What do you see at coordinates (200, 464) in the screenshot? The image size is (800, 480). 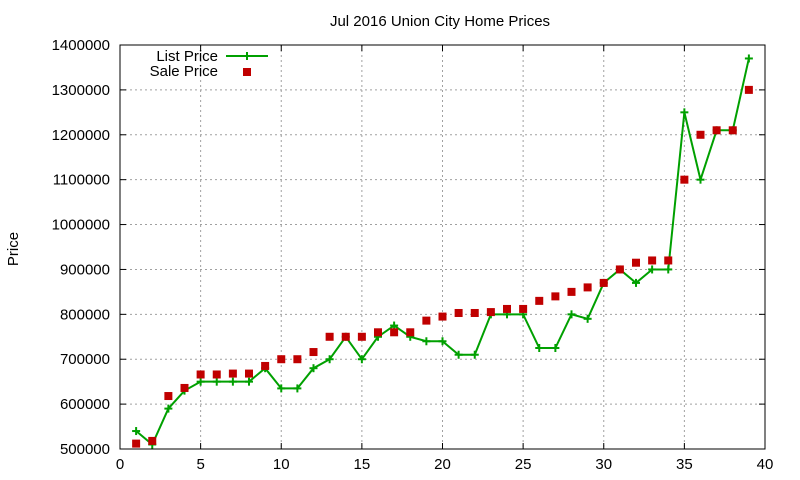 I see `x-tick-label: 5` at bounding box center [200, 464].